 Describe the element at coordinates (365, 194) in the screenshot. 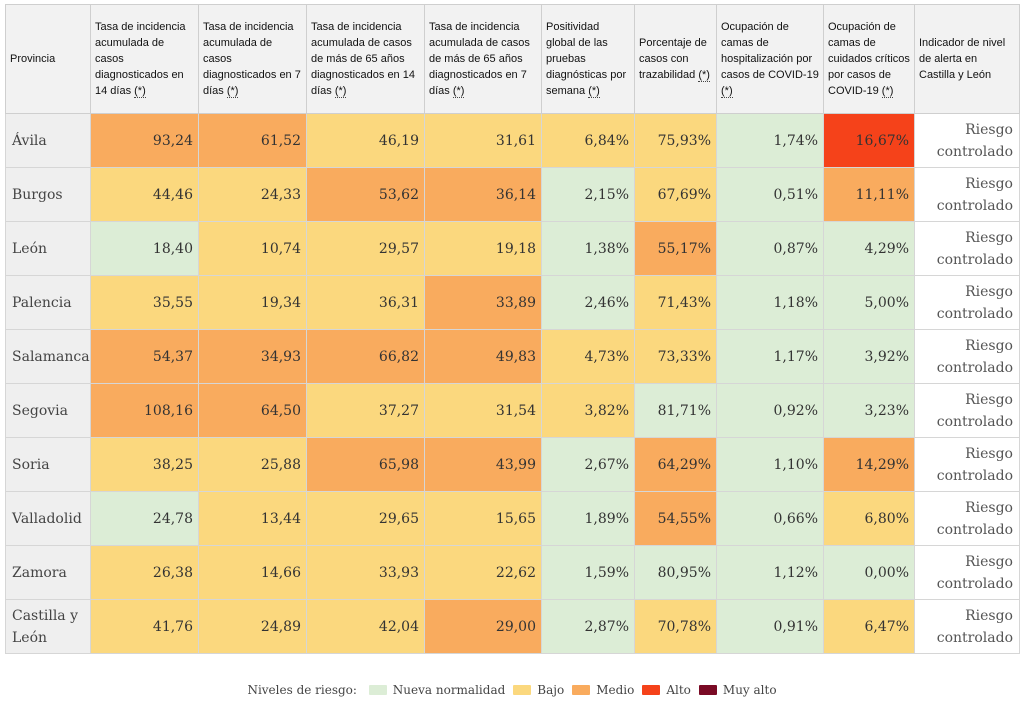

I see `indicator-value-cell: 53,62` at that location.